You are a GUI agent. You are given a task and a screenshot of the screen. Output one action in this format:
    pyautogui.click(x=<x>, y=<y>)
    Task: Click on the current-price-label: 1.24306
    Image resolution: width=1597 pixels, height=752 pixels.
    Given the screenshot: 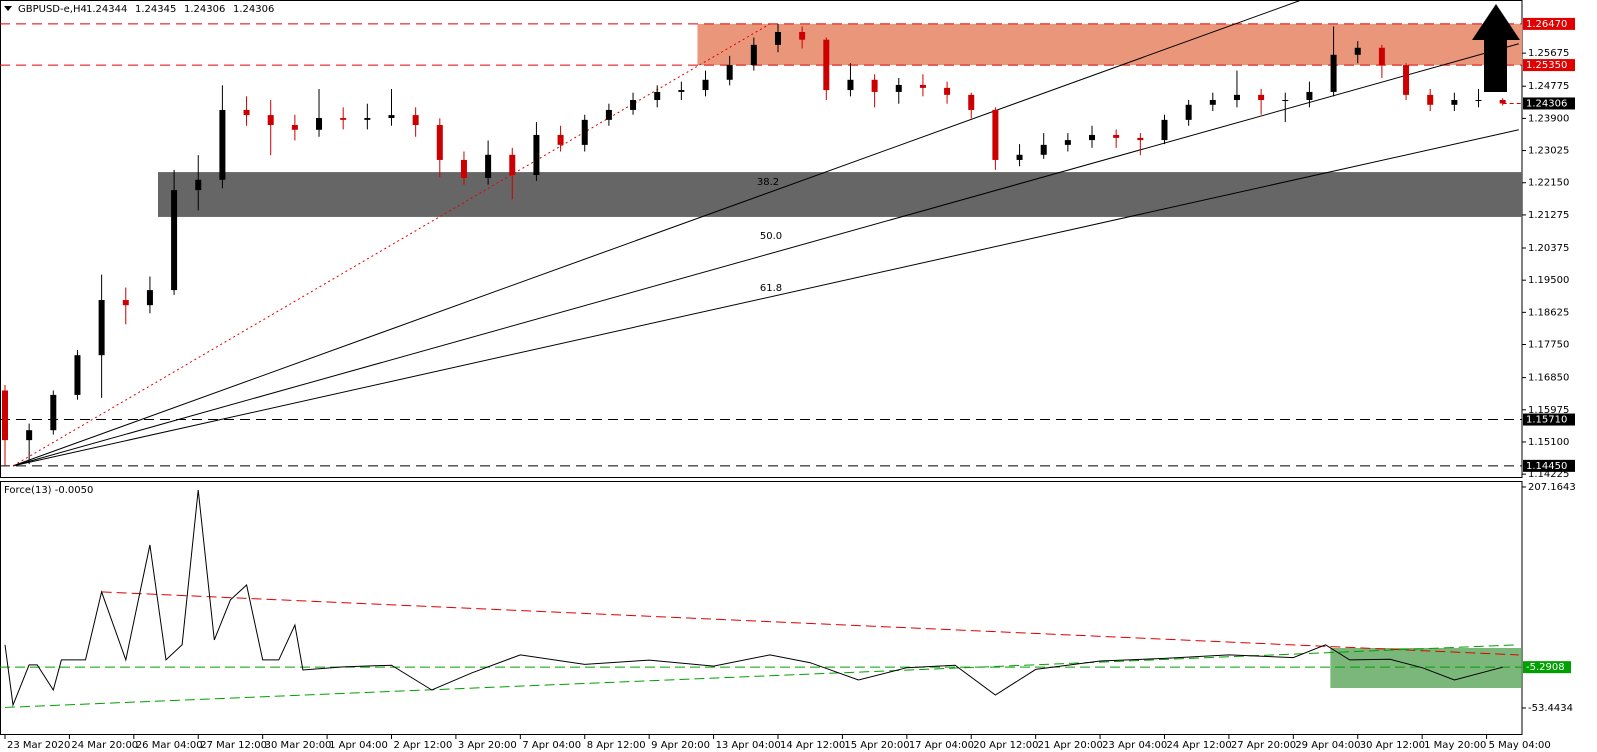 What is the action you would take?
    pyautogui.click(x=1546, y=103)
    